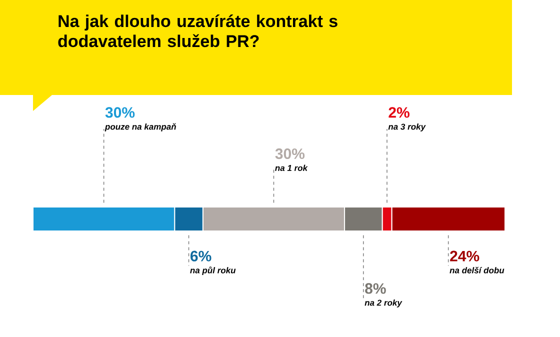 The image size is (560, 337). I want to click on data-label: 8%, so click(375, 288).